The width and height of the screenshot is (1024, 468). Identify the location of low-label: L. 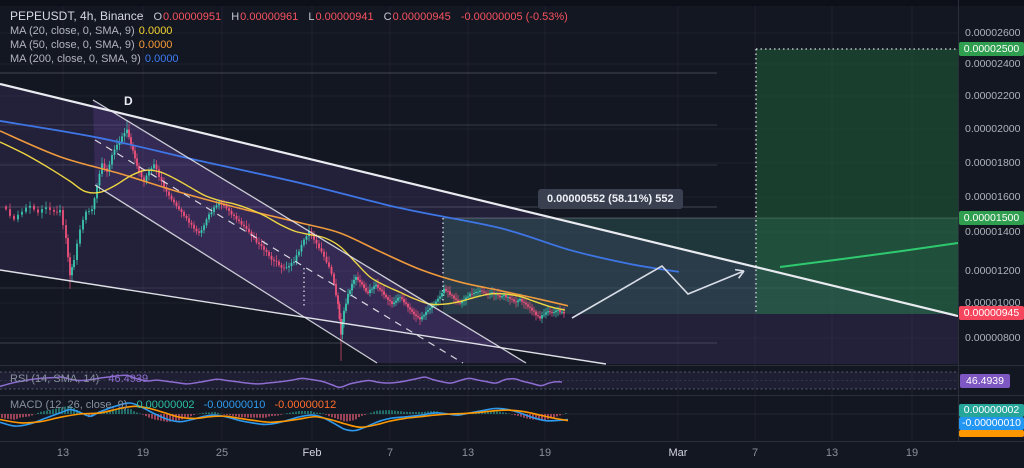
(311, 17).